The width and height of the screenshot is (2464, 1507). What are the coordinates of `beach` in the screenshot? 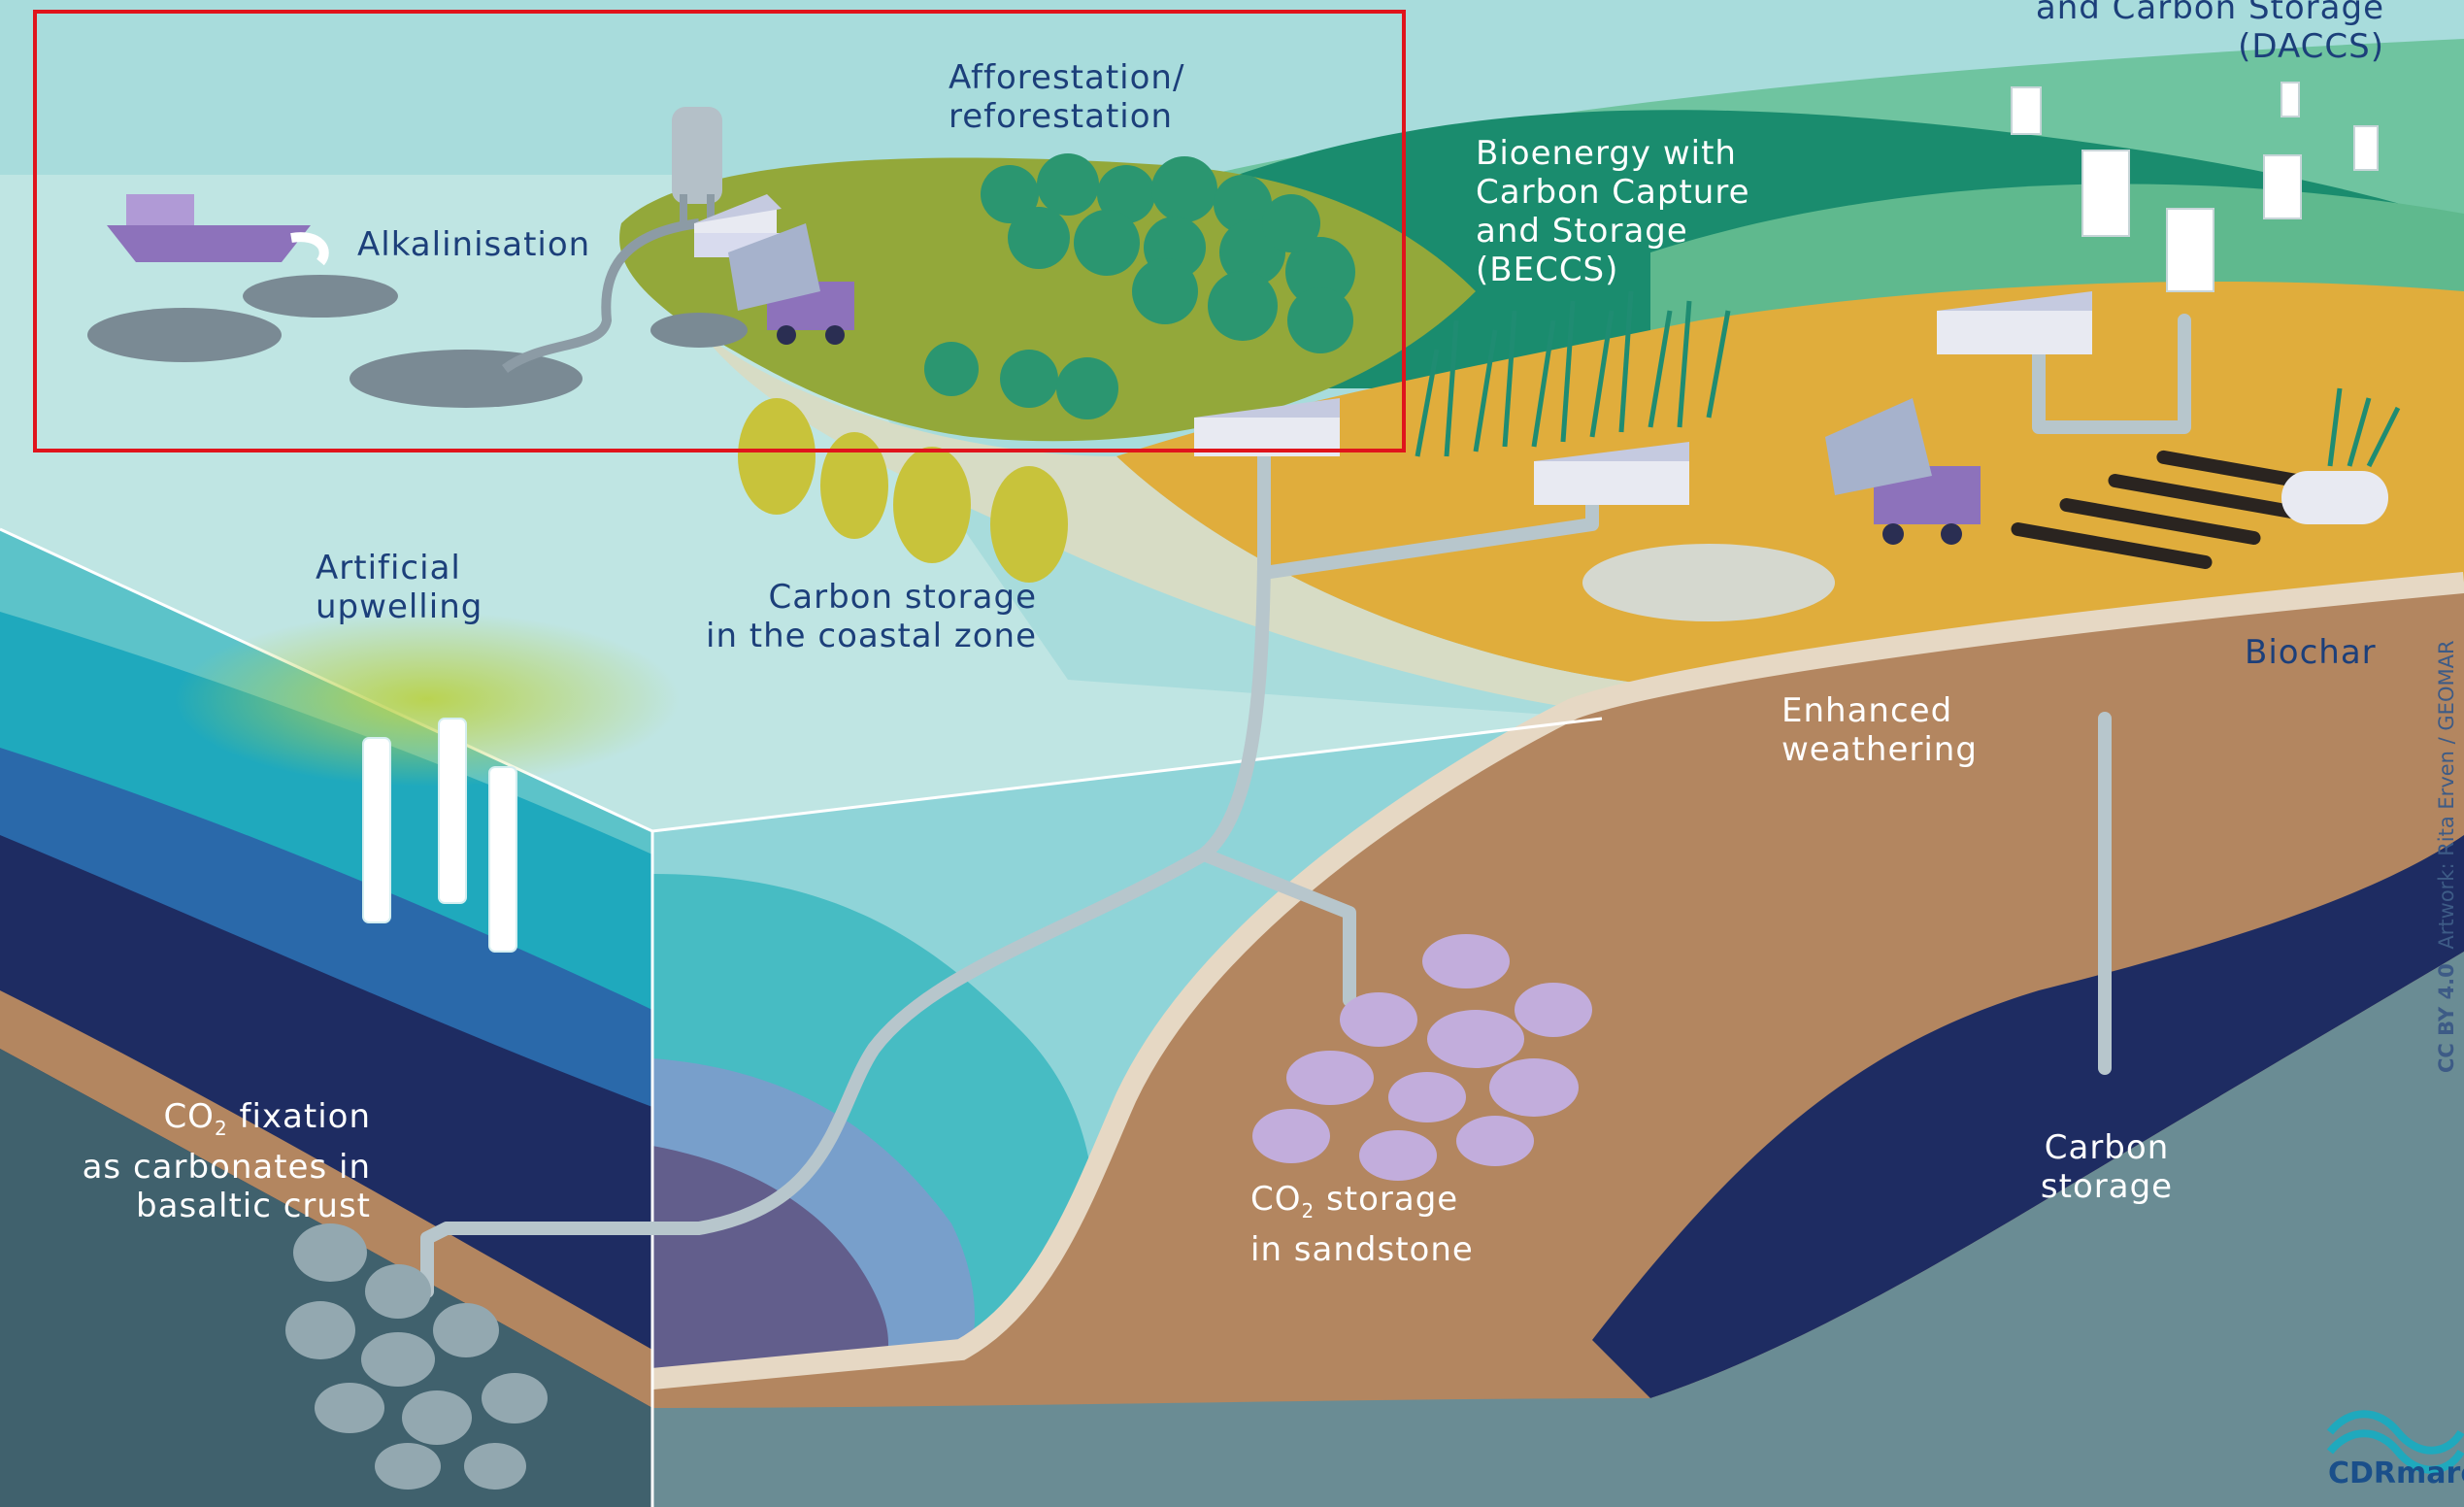 It's located at (1204, 524).